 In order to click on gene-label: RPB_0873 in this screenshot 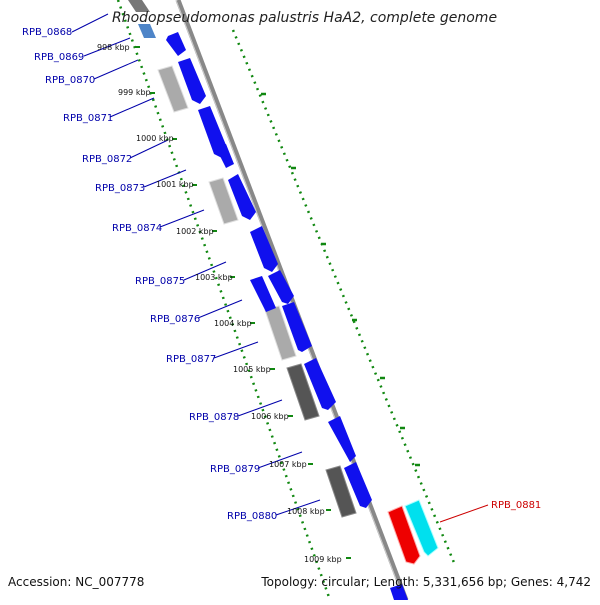, I will do `click(120, 188)`.